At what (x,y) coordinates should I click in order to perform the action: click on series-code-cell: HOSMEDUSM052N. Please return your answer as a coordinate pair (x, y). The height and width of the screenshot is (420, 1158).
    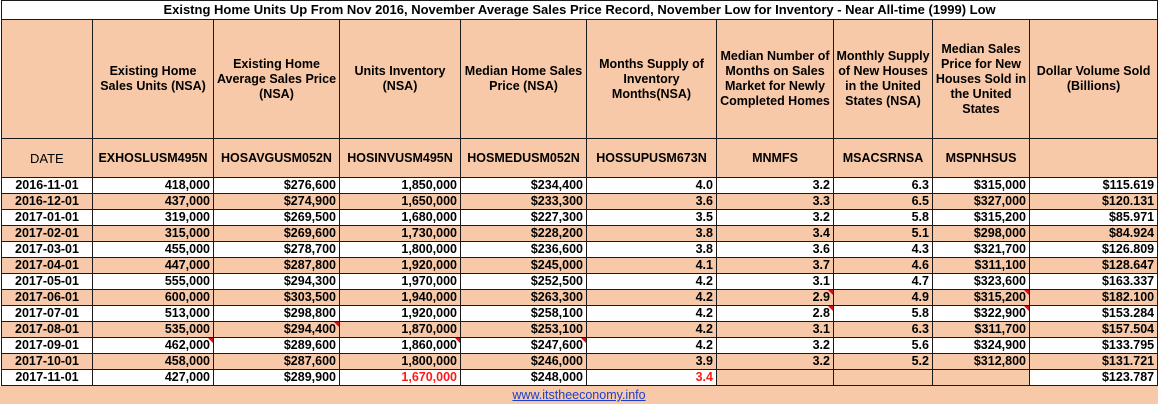
    Looking at the image, I should click on (523, 158).